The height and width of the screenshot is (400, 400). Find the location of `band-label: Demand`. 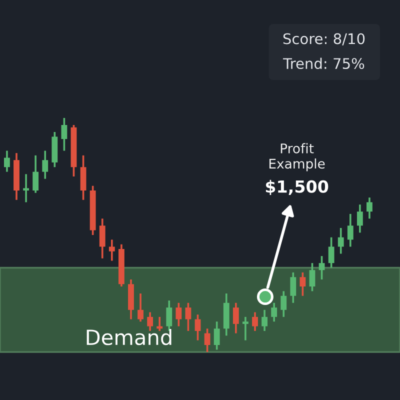

band-label: Demand is located at coordinates (129, 337).